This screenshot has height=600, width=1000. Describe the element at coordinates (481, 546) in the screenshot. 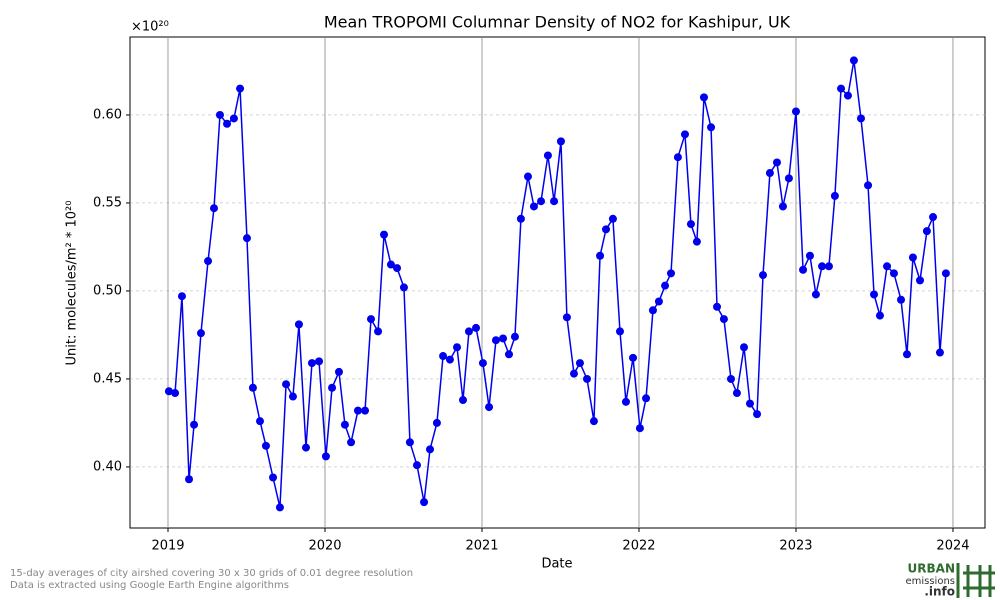

I see `x-tick-label: 2021` at that location.